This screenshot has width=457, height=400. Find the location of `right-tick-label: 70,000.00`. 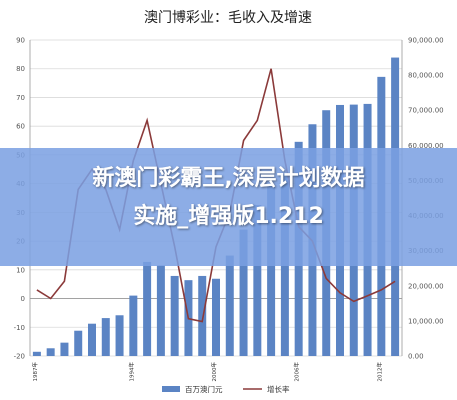

right-tick-label: 70,000.00 is located at coordinates (426, 111).